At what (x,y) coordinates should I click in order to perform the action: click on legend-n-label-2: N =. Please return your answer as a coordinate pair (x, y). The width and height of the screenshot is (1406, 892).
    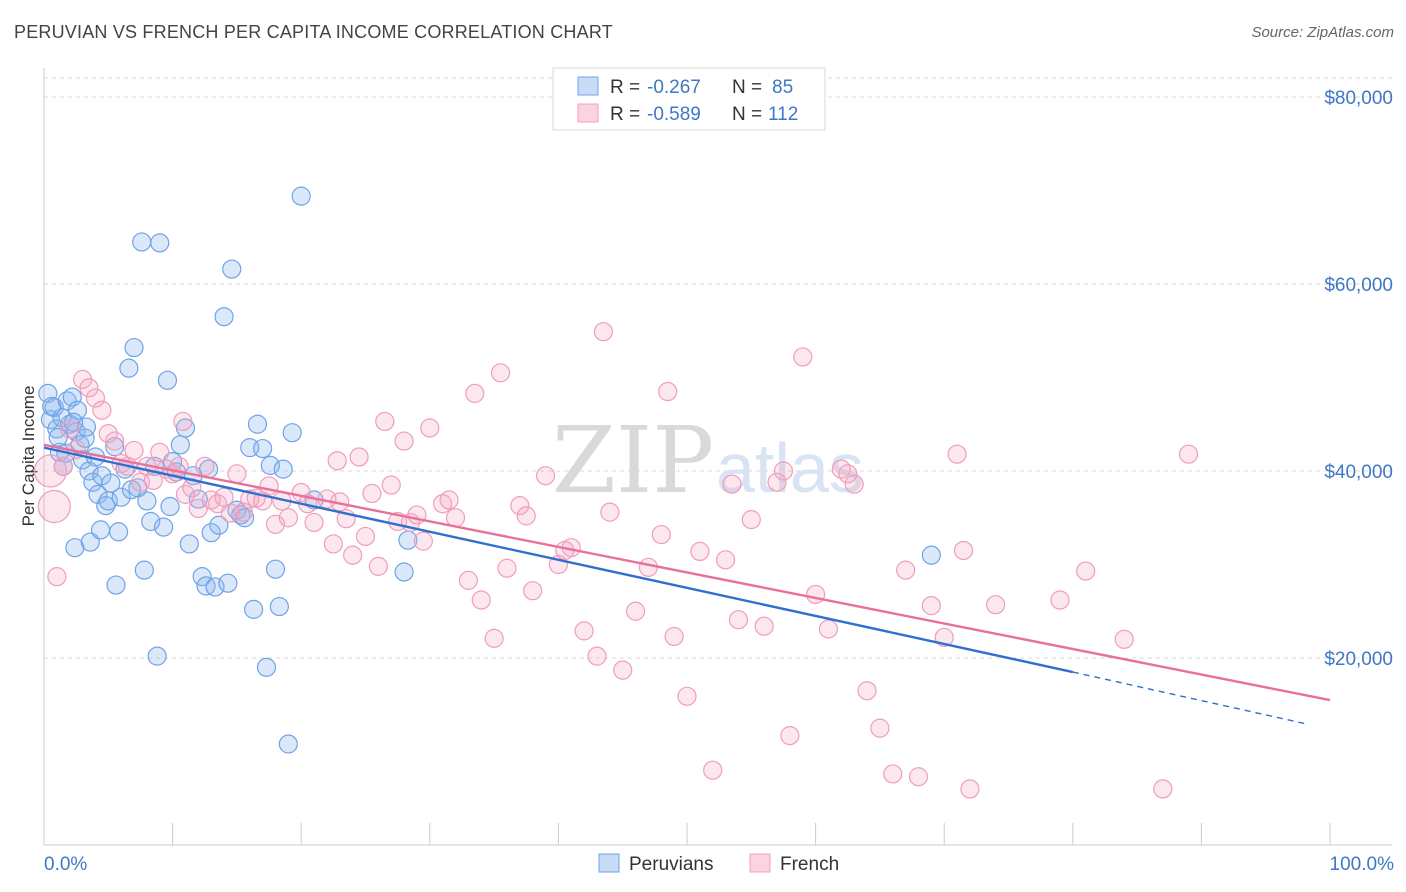
    Looking at the image, I should click on (747, 114).